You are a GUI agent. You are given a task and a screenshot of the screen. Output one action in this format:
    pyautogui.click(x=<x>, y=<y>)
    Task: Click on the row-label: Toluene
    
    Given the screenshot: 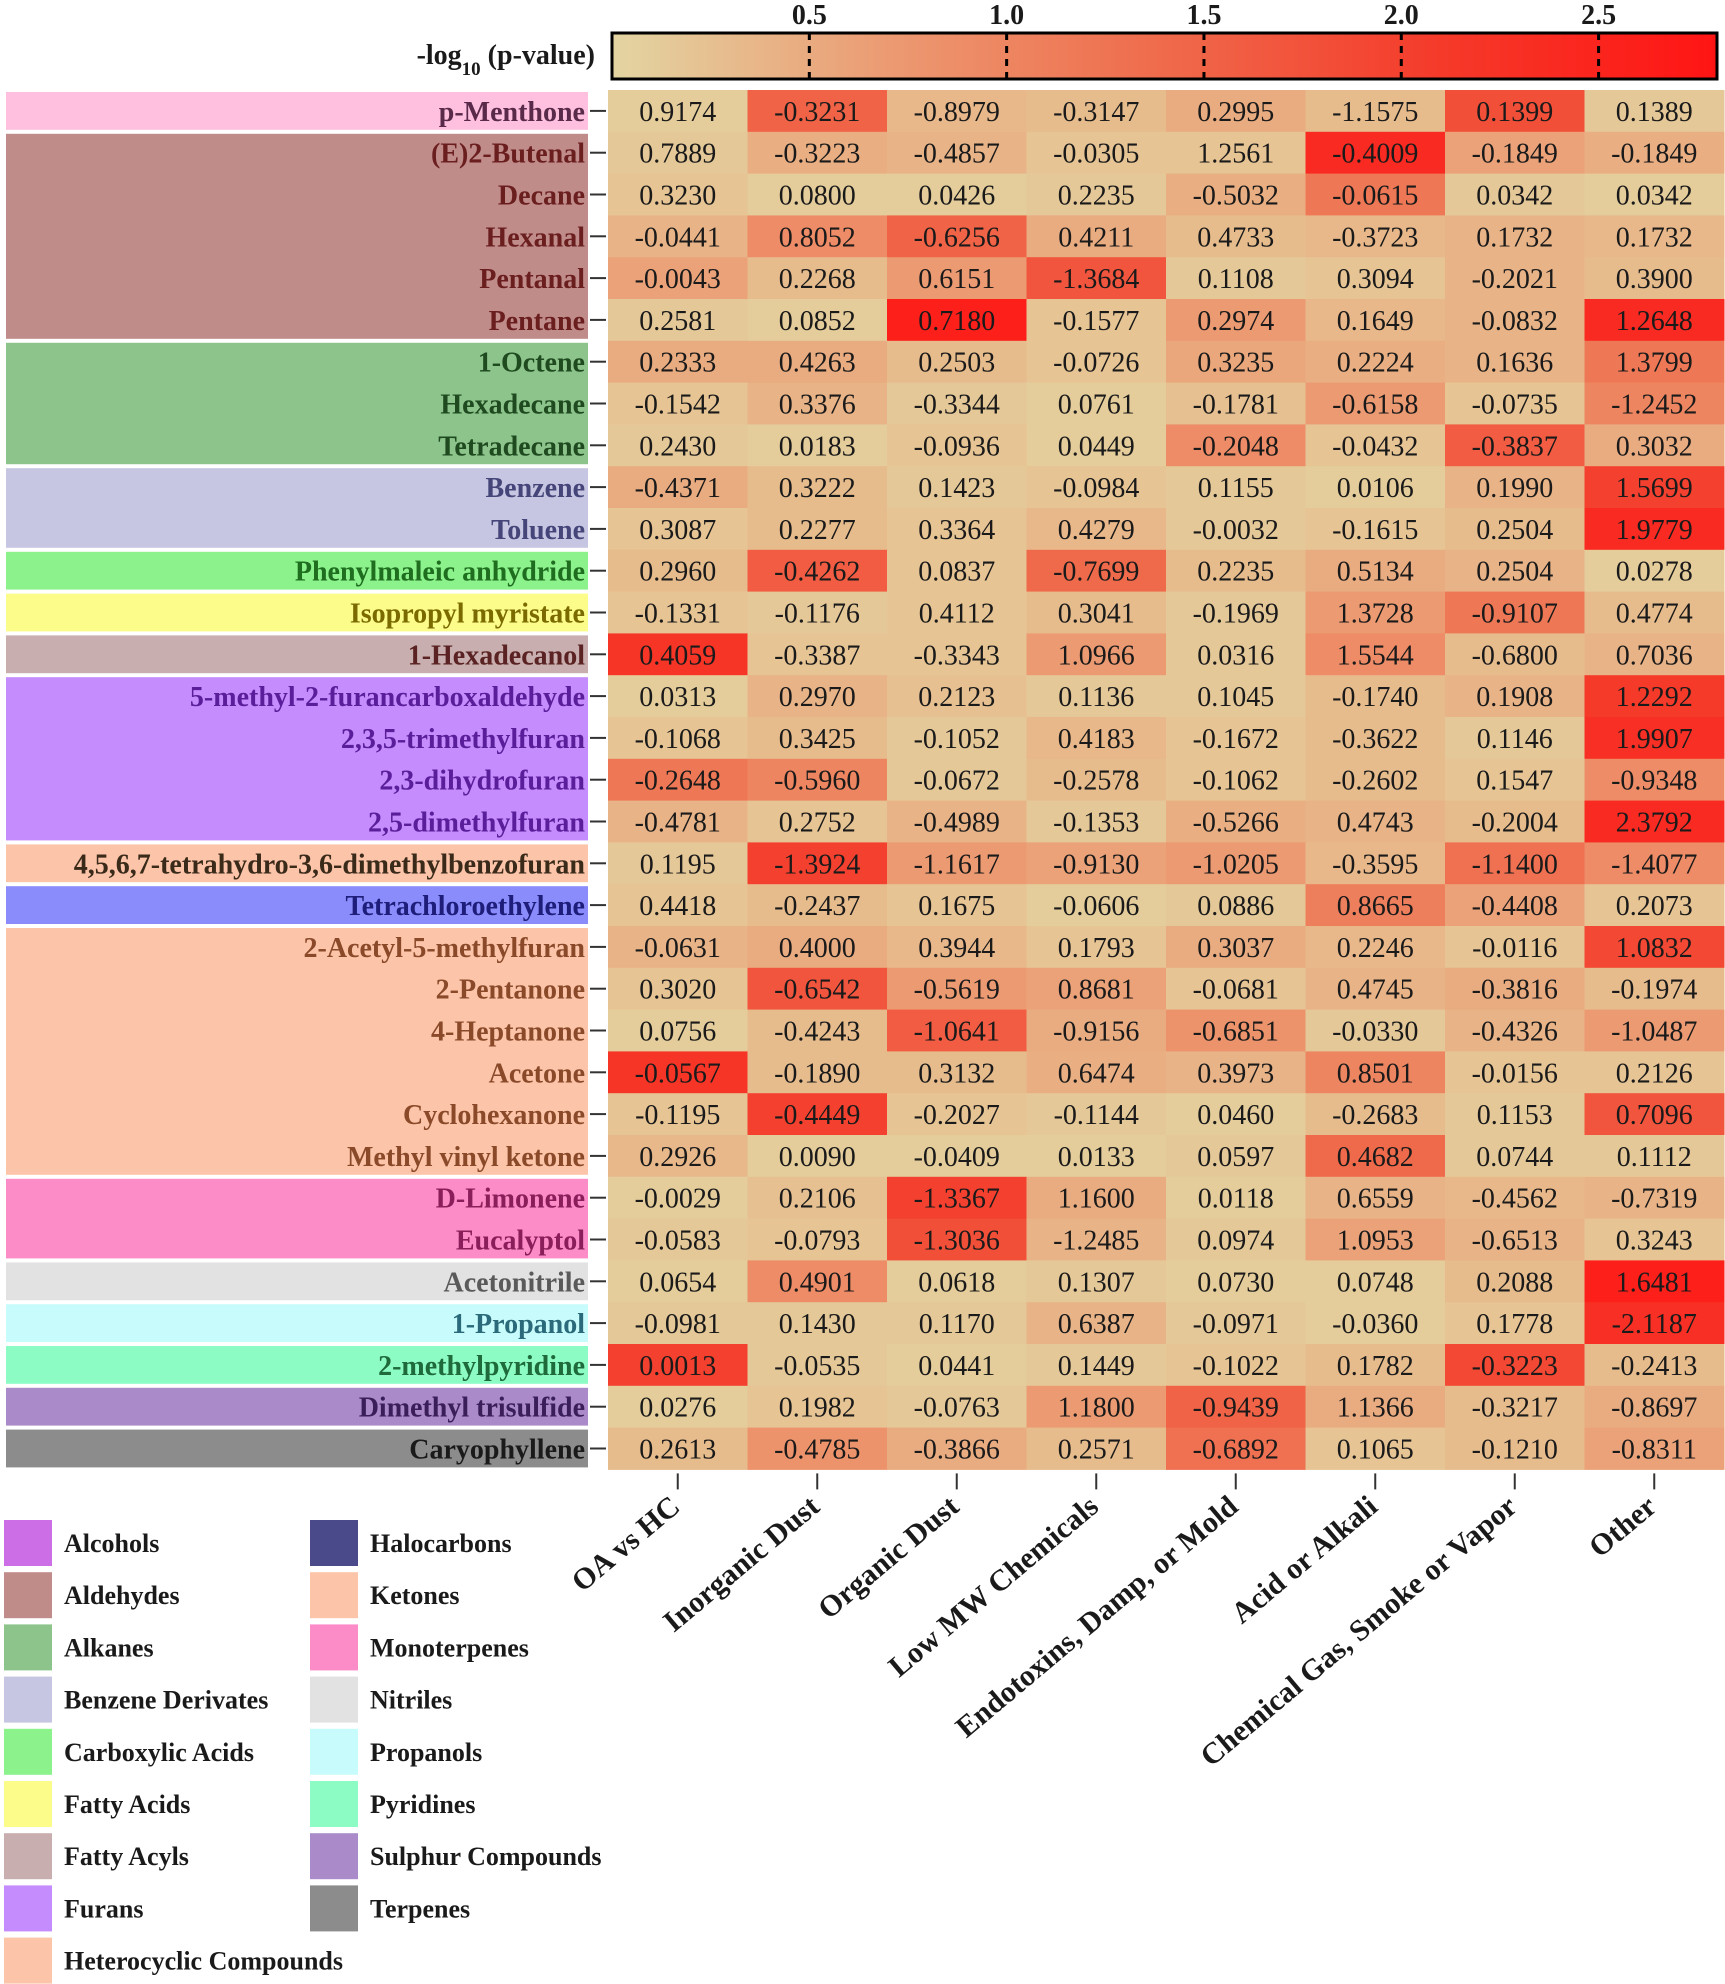 What is the action you would take?
    pyautogui.click(x=538, y=530)
    